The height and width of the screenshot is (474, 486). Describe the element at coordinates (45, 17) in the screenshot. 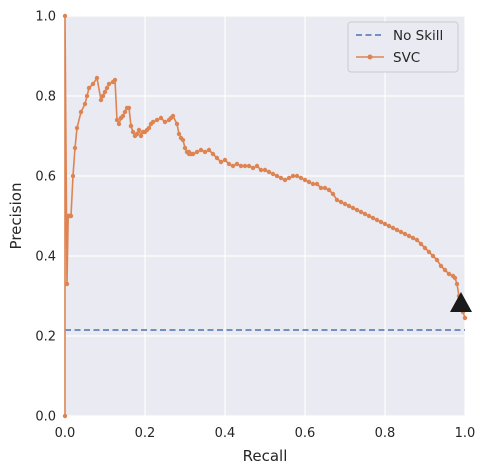

I see `y-tick-label: 1.0` at that location.